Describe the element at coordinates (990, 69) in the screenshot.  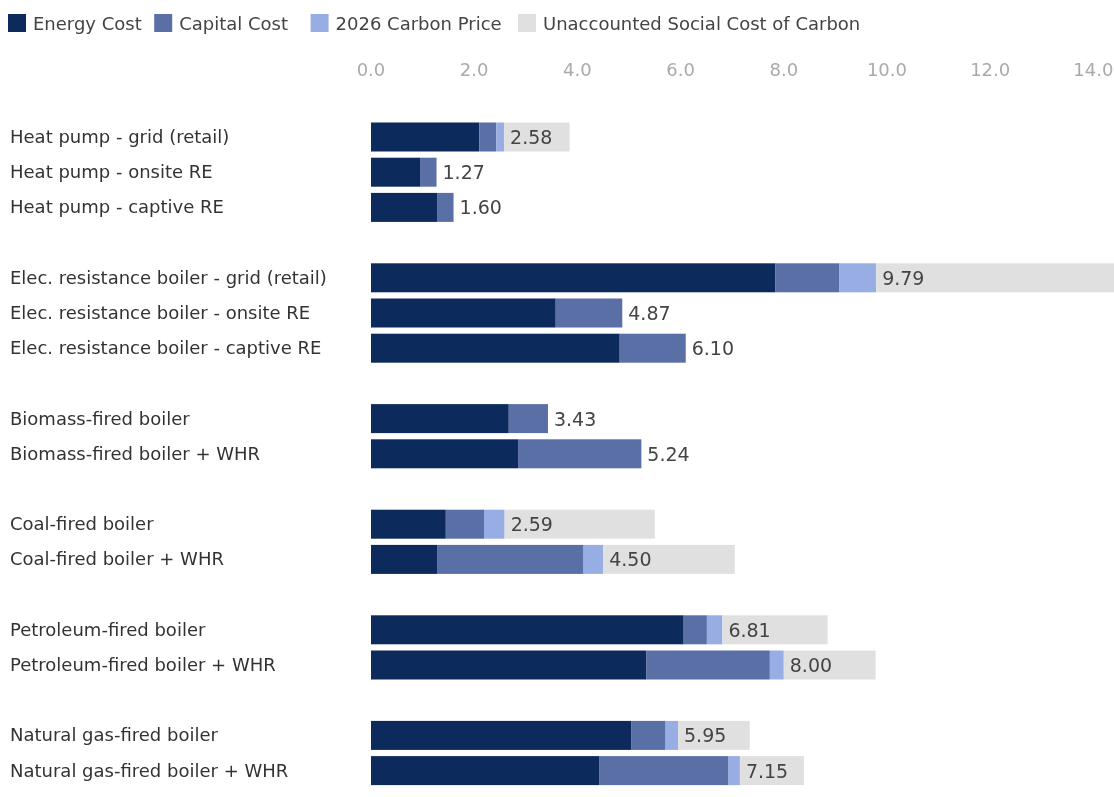
I see `x-tick-label: 12.0` at that location.